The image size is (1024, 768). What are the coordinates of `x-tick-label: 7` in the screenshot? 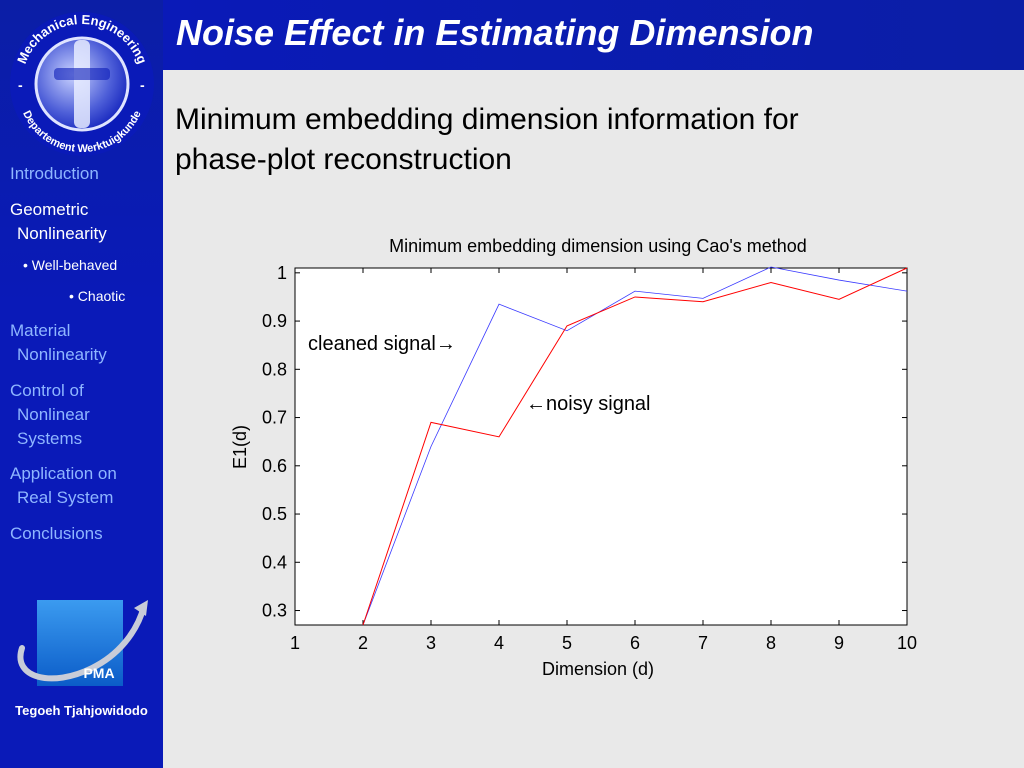 It's located at (703, 643).